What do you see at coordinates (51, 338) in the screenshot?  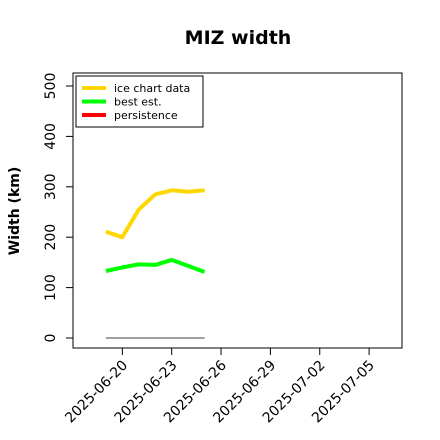 I see `y-tick-label: 0` at bounding box center [51, 338].